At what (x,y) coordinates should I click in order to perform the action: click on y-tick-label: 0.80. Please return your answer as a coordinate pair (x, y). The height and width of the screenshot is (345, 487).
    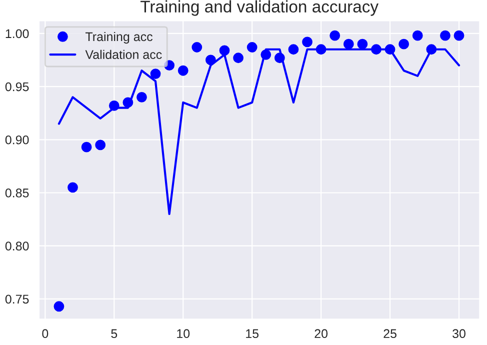
    Looking at the image, I should click on (17, 246).